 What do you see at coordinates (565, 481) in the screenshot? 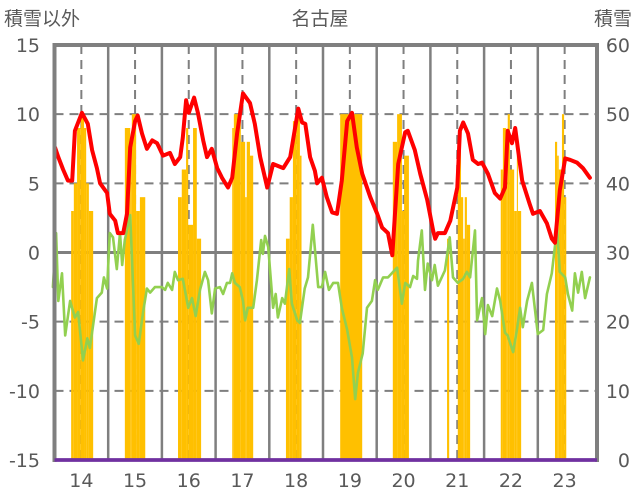
I see `x-tick-label: 23` at bounding box center [565, 481].